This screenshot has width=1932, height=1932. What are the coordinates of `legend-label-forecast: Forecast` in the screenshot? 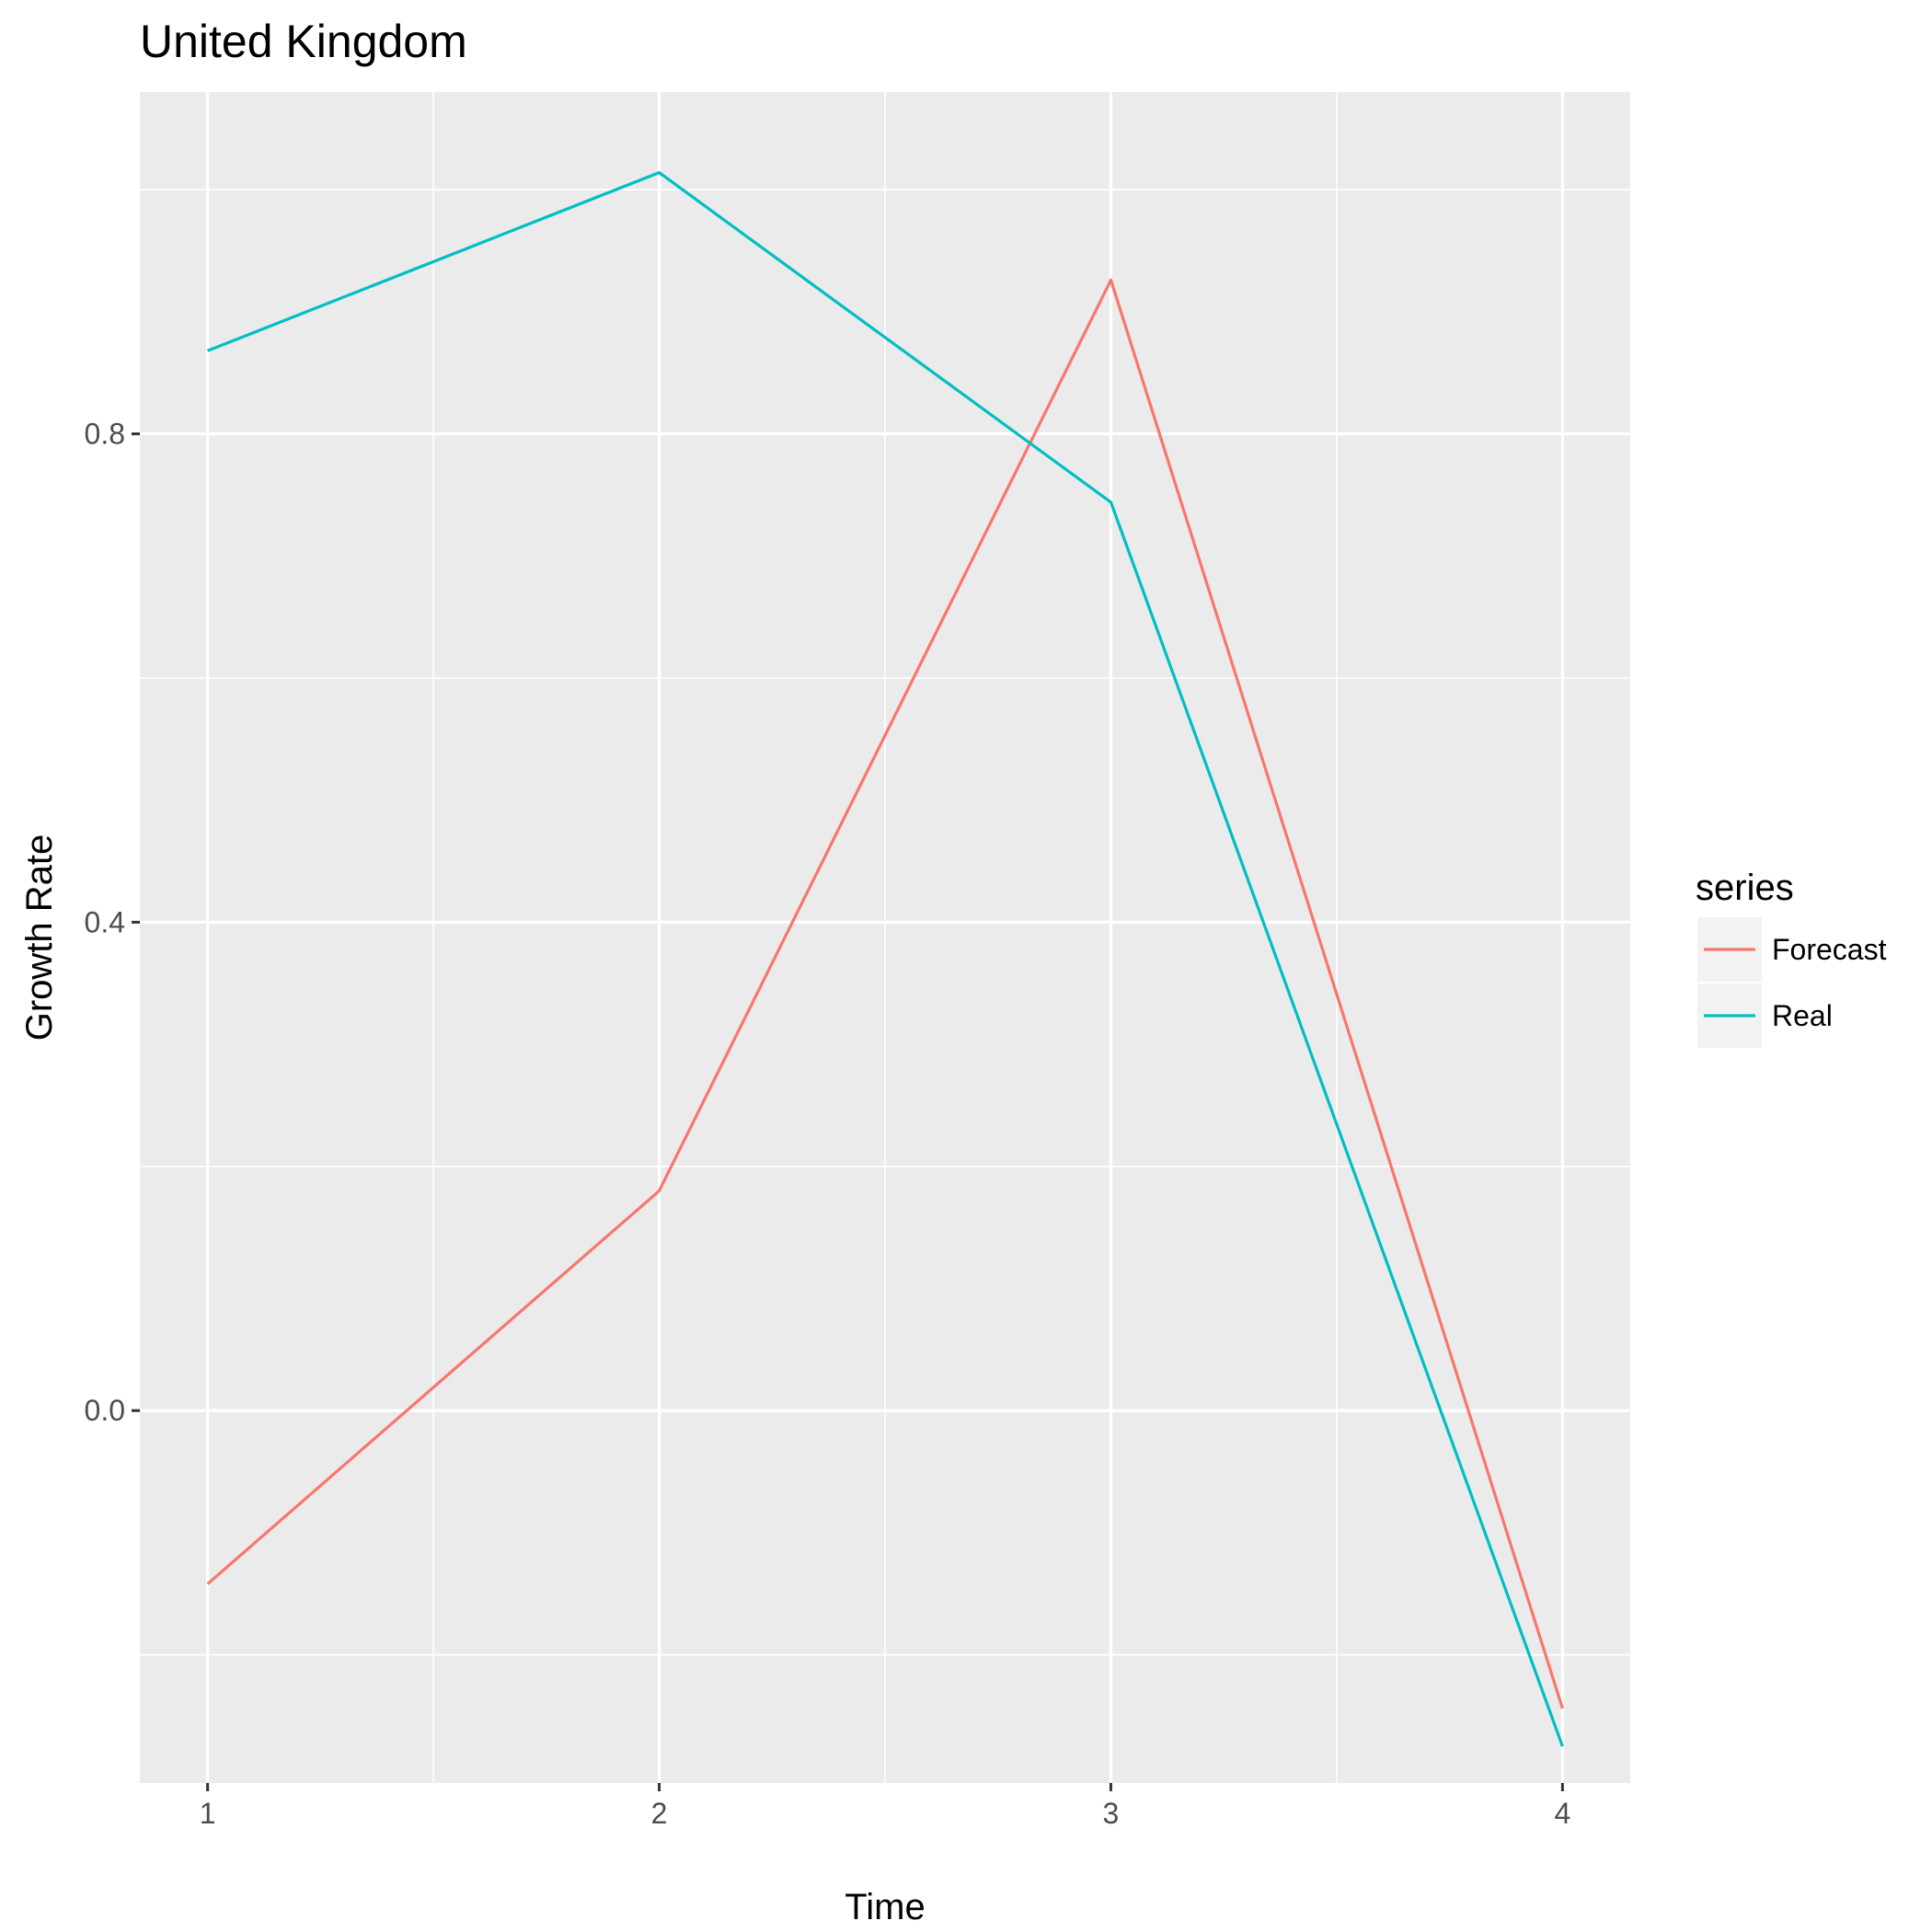 It's located at (1829, 949).